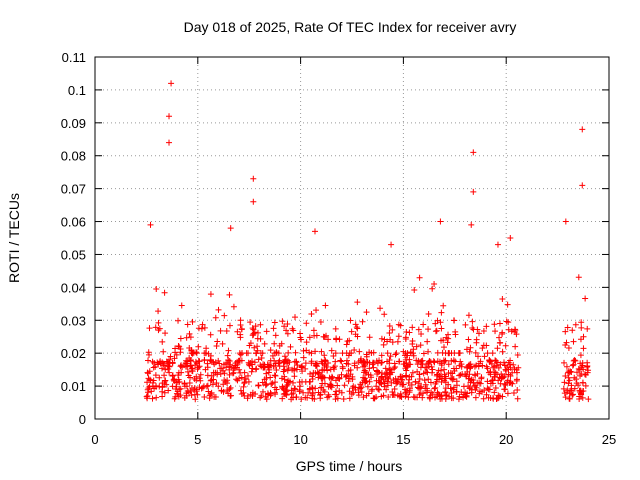 The height and width of the screenshot is (480, 640). What do you see at coordinates (73, 156) in the screenshot?
I see `y-tick-label: 0.08` at bounding box center [73, 156].